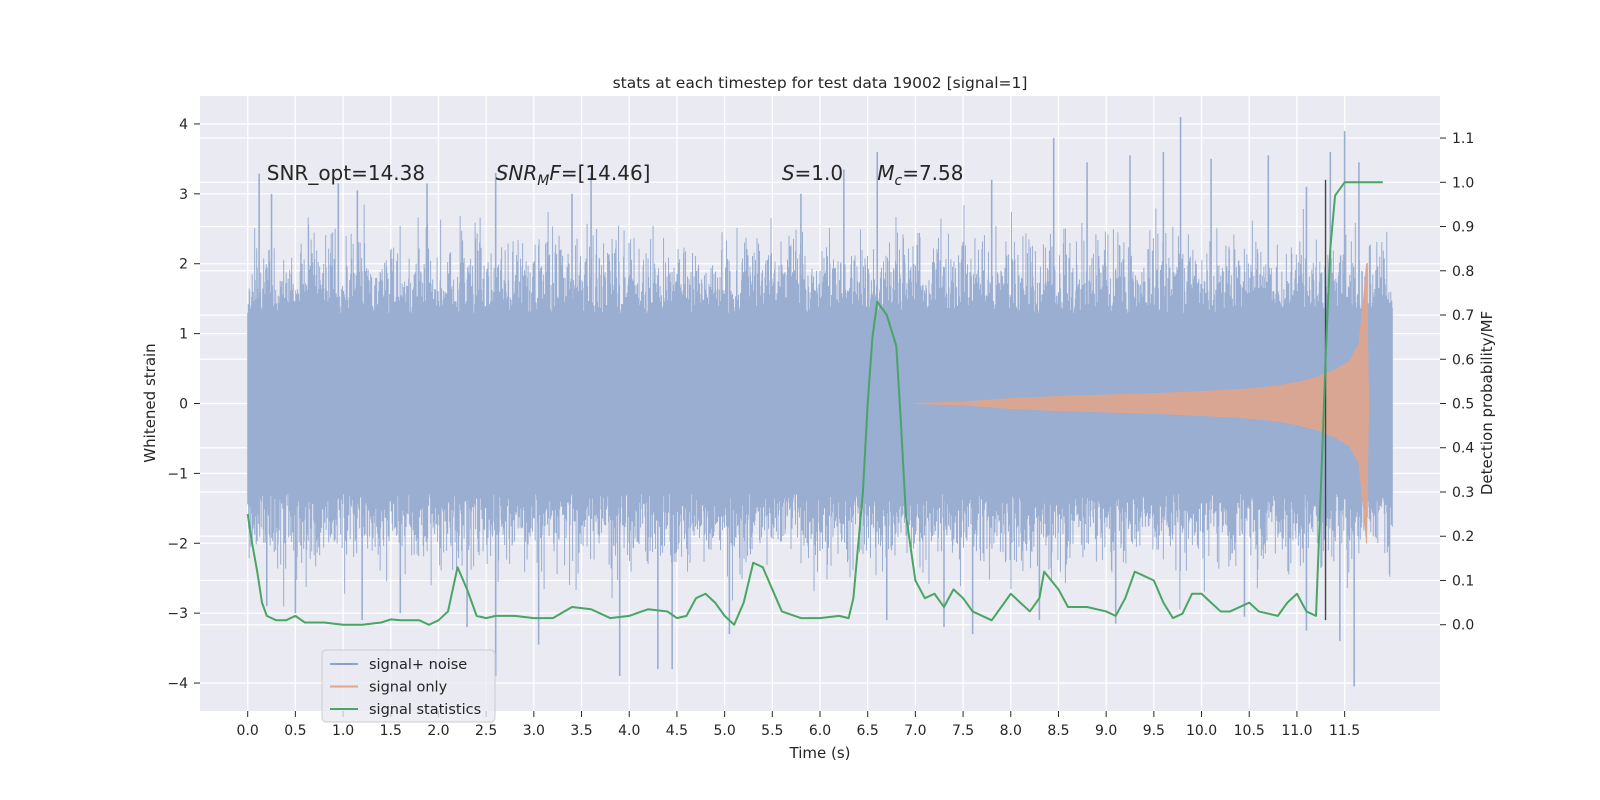 The width and height of the screenshot is (1600, 800). Describe the element at coordinates (1463, 537) in the screenshot. I see `y2-tick-label: 0.2` at that location.